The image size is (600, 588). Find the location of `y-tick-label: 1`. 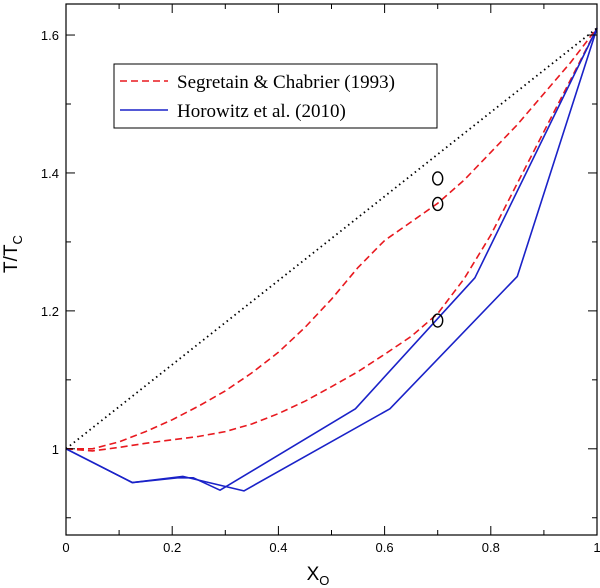

y-tick-label: 1 is located at coordinates (55, 449).